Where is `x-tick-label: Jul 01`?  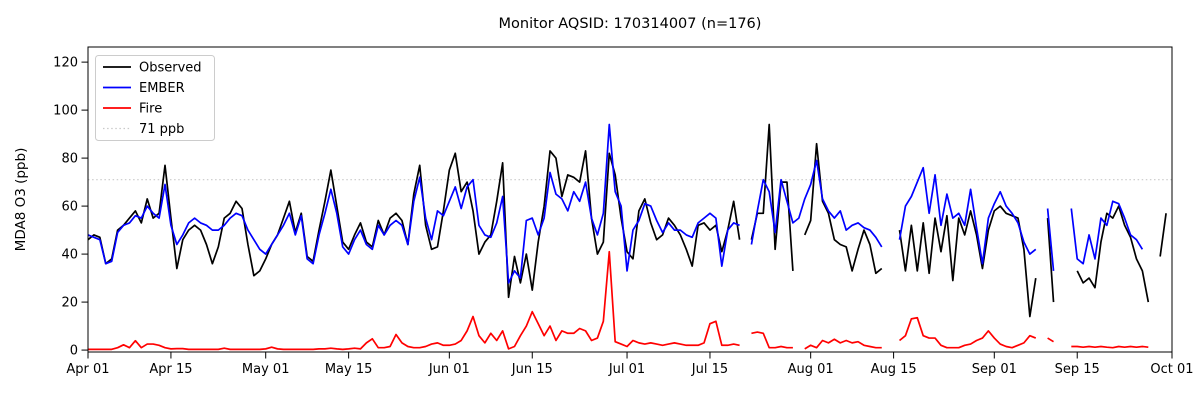
x-tick-label: Jul 01 is located at coordinates (626, 369).